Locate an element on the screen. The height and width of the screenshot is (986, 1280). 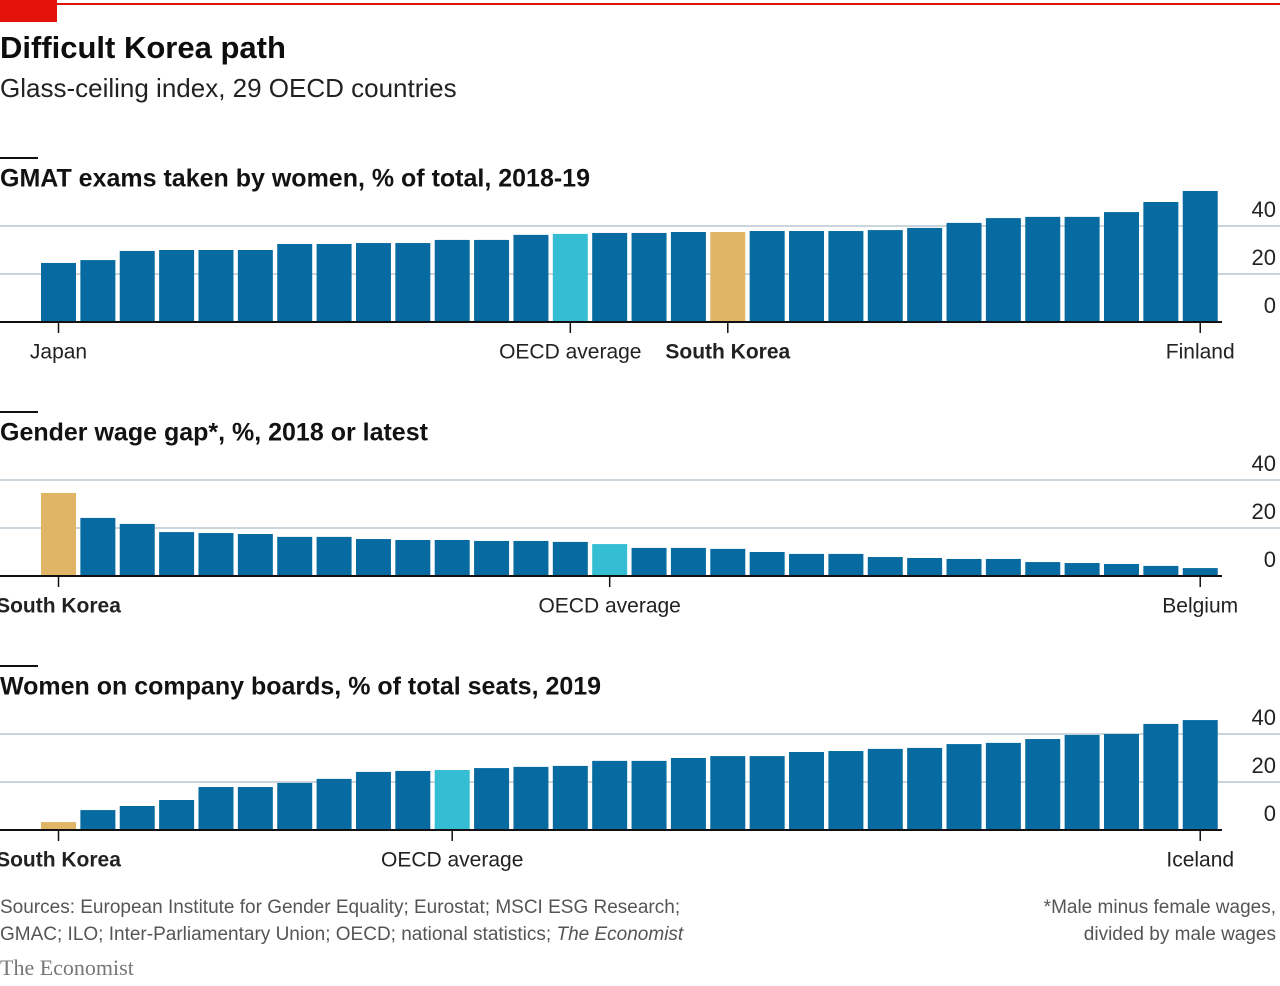
sources-italic: The Economist is located at coordinates (619, 934).